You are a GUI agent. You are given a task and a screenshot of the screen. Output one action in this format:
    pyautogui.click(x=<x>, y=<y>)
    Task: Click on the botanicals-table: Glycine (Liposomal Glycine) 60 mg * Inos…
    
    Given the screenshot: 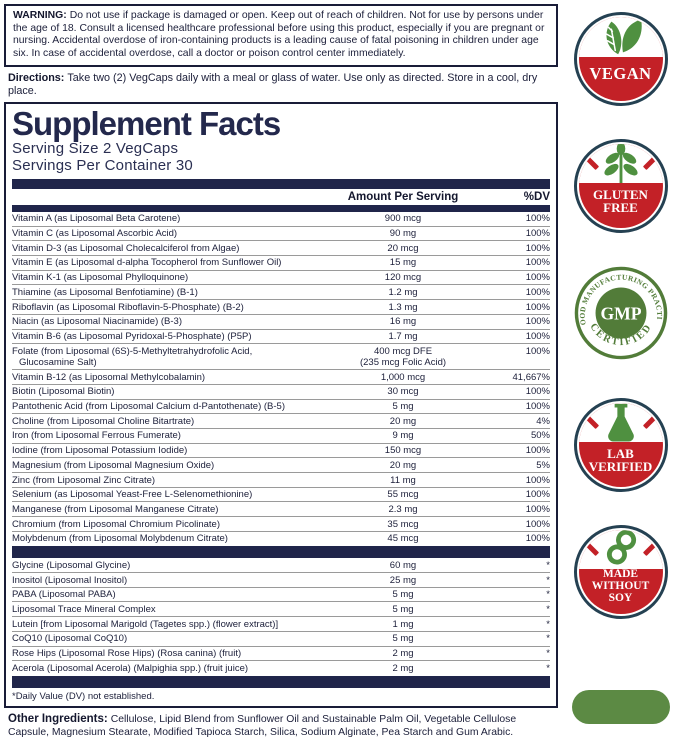 What is the action you would take?
    pyautogui.click(x=281, y=616)
    